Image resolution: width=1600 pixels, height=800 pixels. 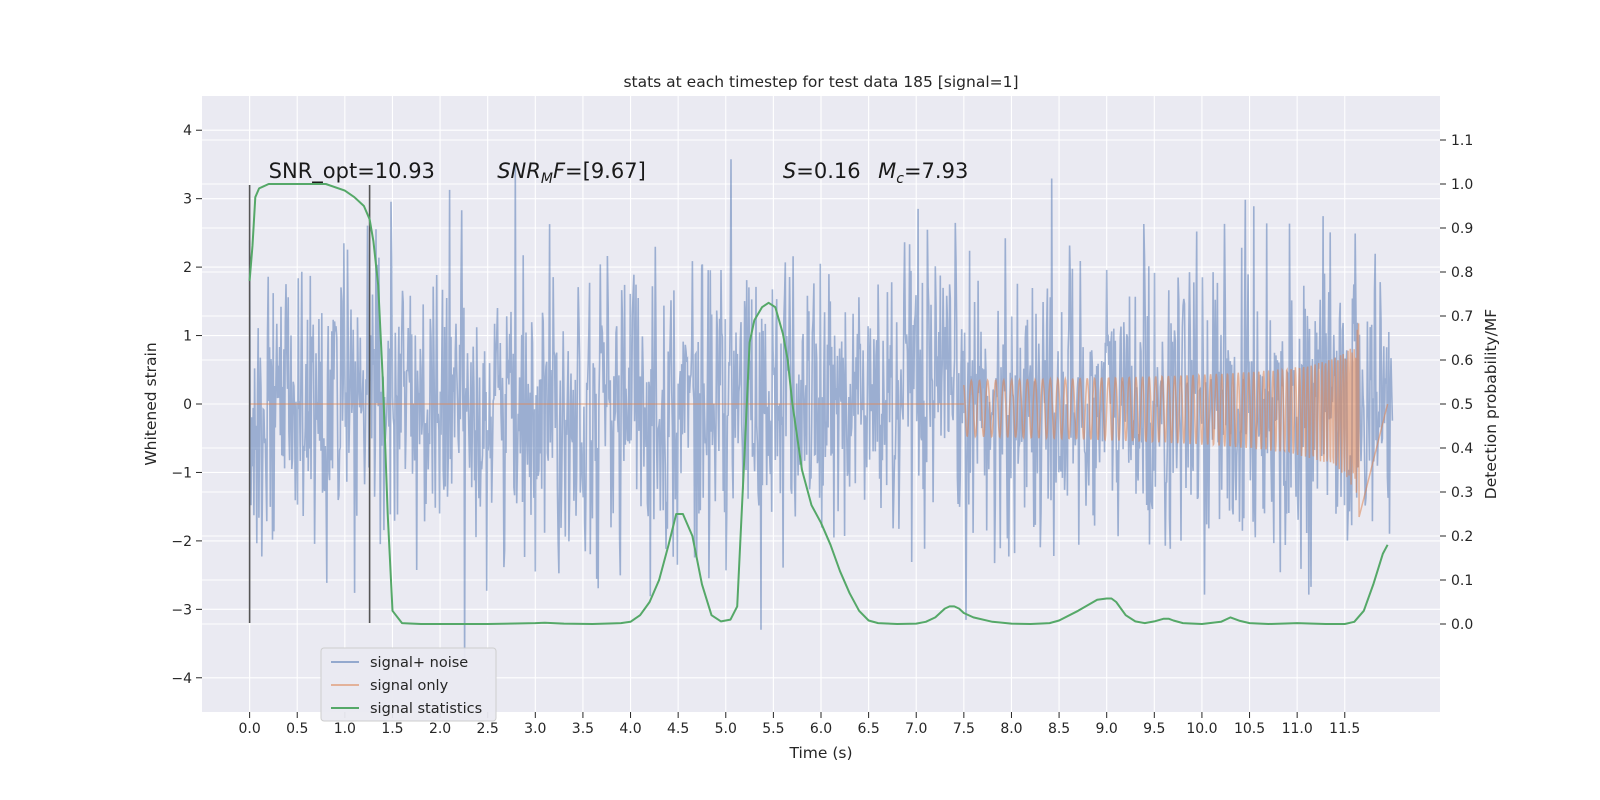 I want to click on annotation-snr-mf-base: SNR, so click(x=519, y=171).